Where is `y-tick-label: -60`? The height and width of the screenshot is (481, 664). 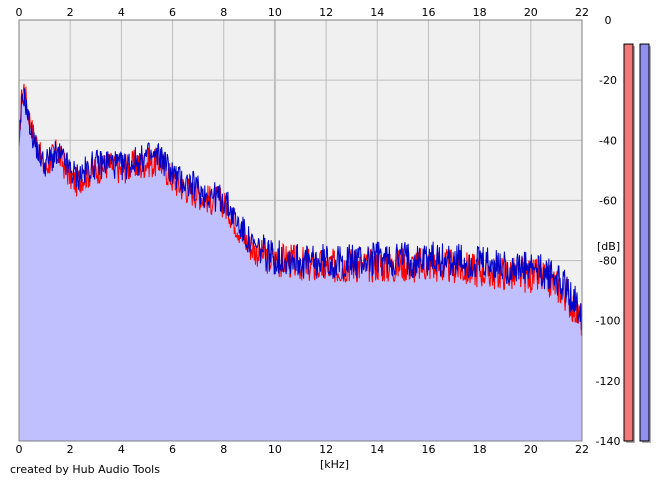
y-tick-label: -60 is located at coordinates (608, 200).